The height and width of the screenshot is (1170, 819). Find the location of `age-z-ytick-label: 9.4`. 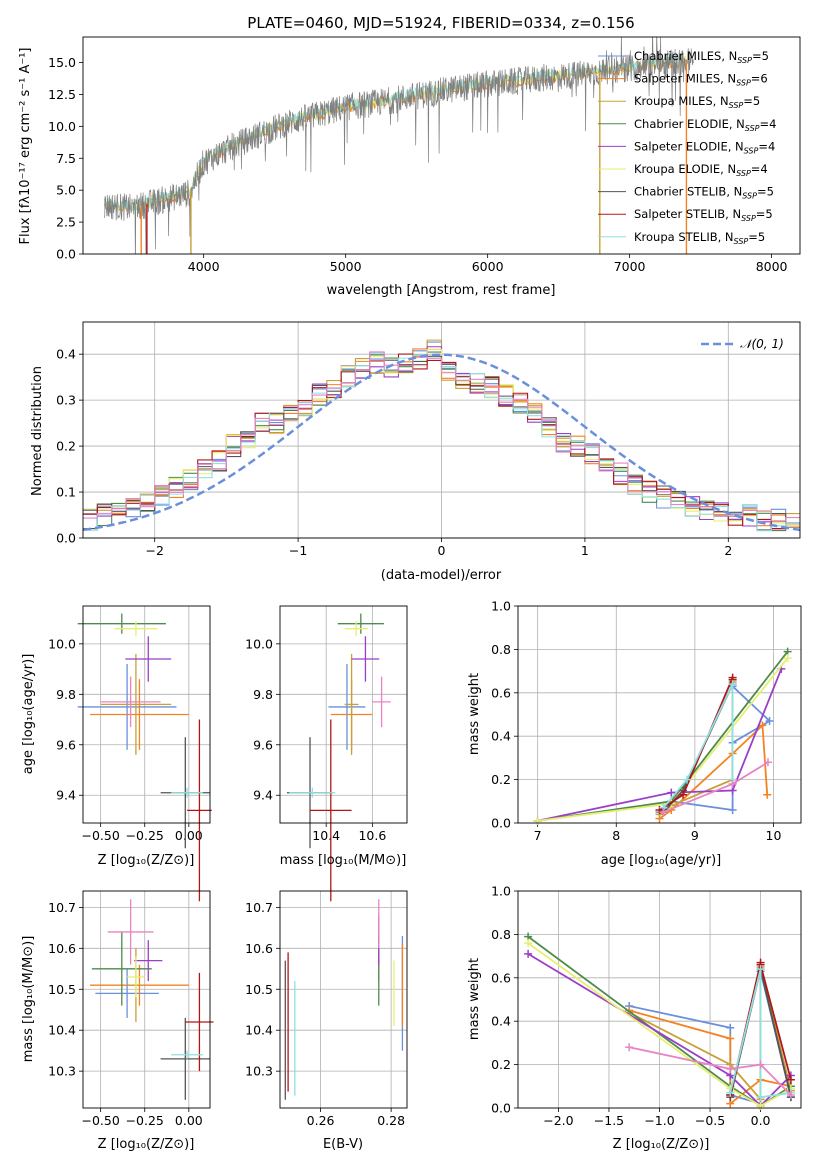

age-z-ytick-label: 9.4 is located at coordinates (66, 795).